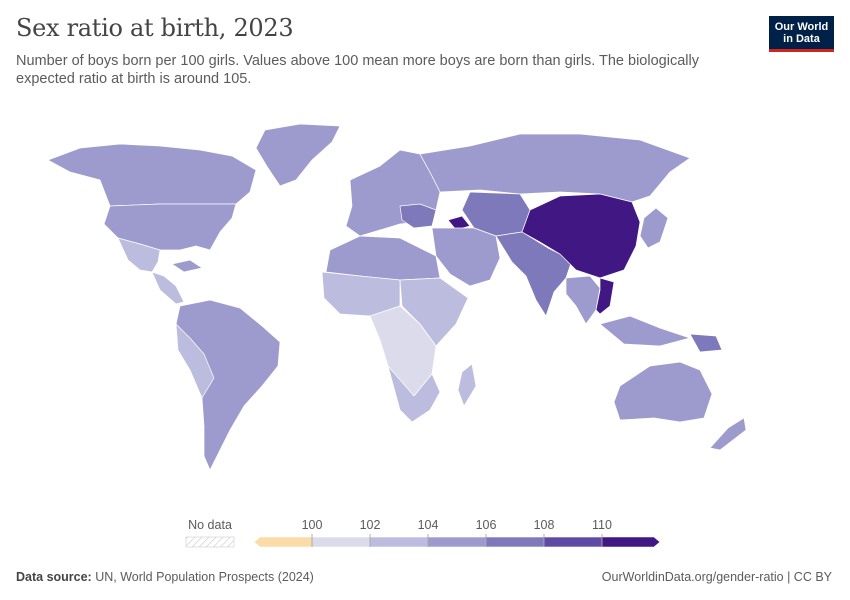  I want to click on region-mexico, so click(139, 255).